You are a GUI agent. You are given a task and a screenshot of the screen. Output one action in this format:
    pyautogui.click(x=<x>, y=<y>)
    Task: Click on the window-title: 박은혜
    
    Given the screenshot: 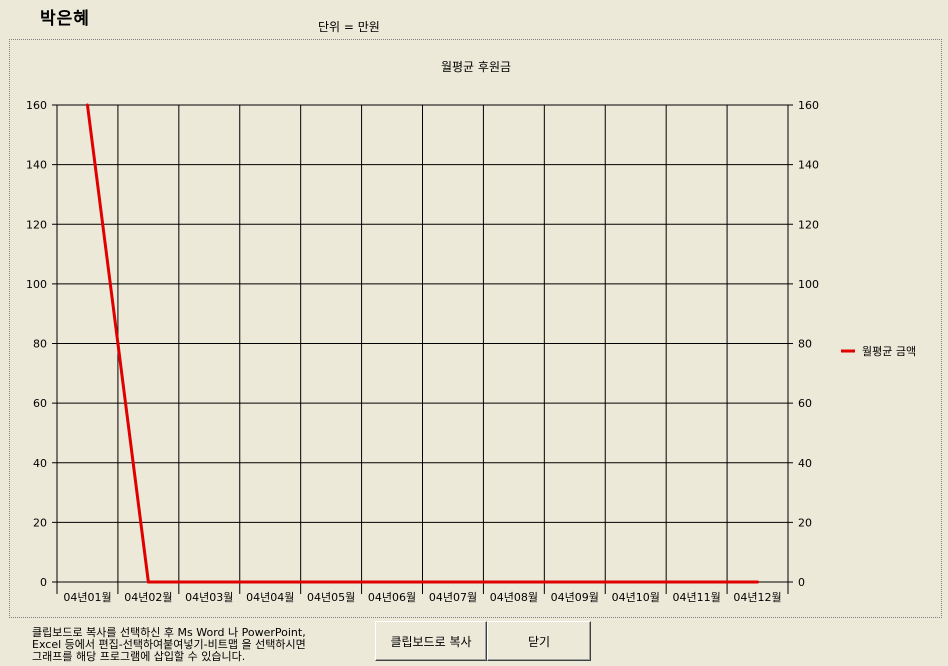 What is the action you would take?
    pyautogui.click(x=65, y=19)
    